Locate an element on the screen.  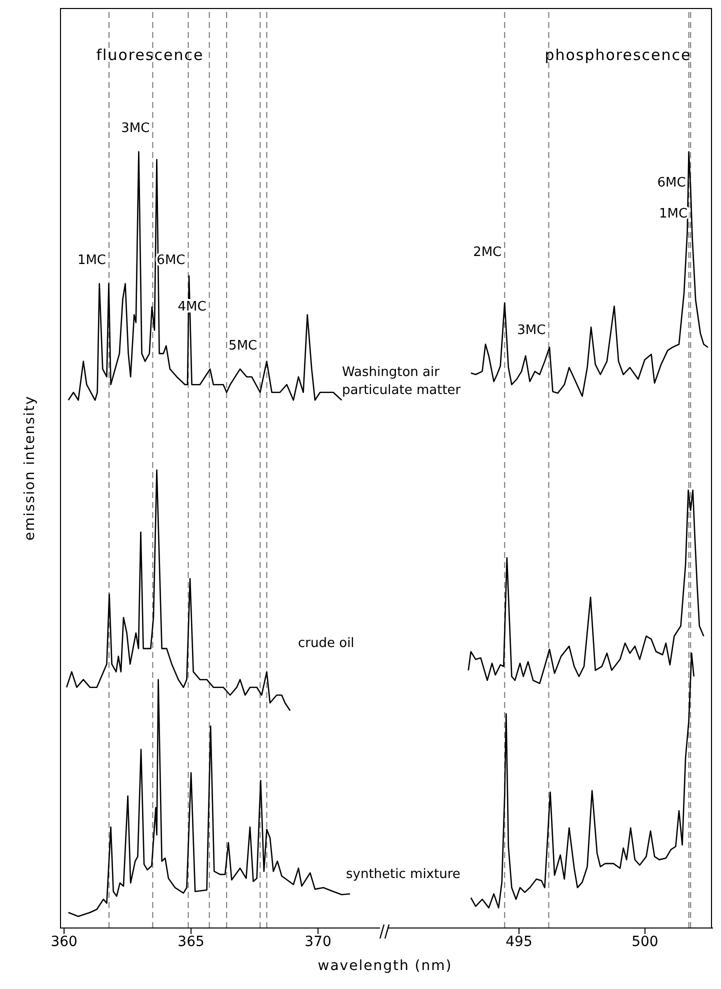
y-axis-title: emission intensity is located at coordinates (30, 468).